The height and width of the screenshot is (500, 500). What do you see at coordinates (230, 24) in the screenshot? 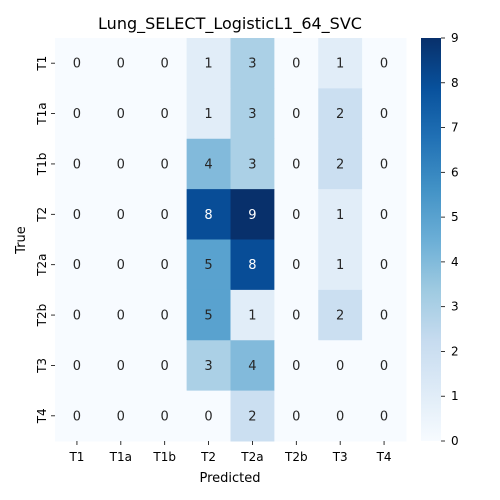
I see `chart-title: Lung_SELECT_LogisticL1_64_SVC` at bounding box center [230, 24].